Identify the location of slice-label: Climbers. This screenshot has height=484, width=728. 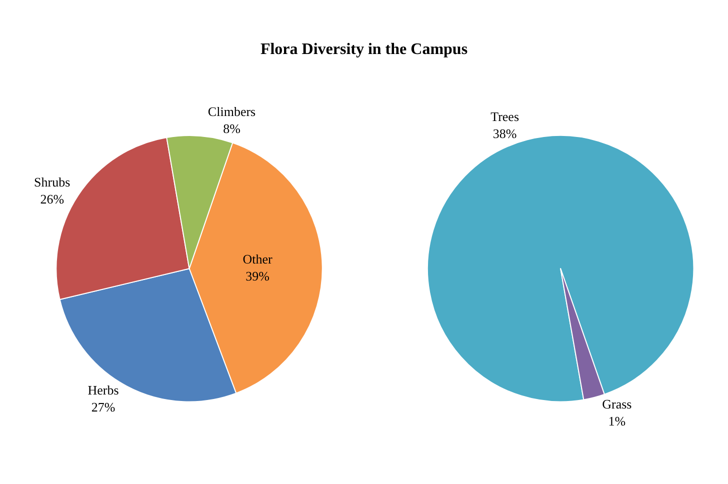
(232, 112).